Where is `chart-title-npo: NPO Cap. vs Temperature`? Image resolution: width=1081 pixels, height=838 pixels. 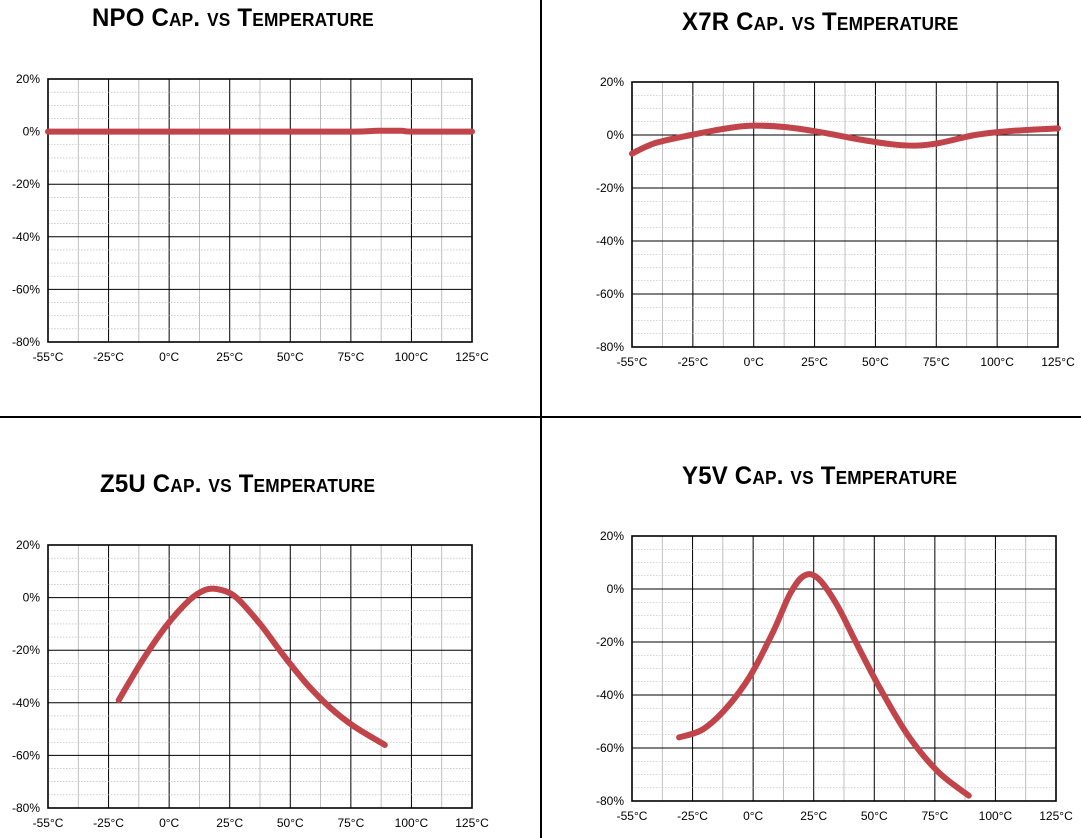
chart-title-npo: NPO Cap. vs Temperature is located at coordinates (233, 18).